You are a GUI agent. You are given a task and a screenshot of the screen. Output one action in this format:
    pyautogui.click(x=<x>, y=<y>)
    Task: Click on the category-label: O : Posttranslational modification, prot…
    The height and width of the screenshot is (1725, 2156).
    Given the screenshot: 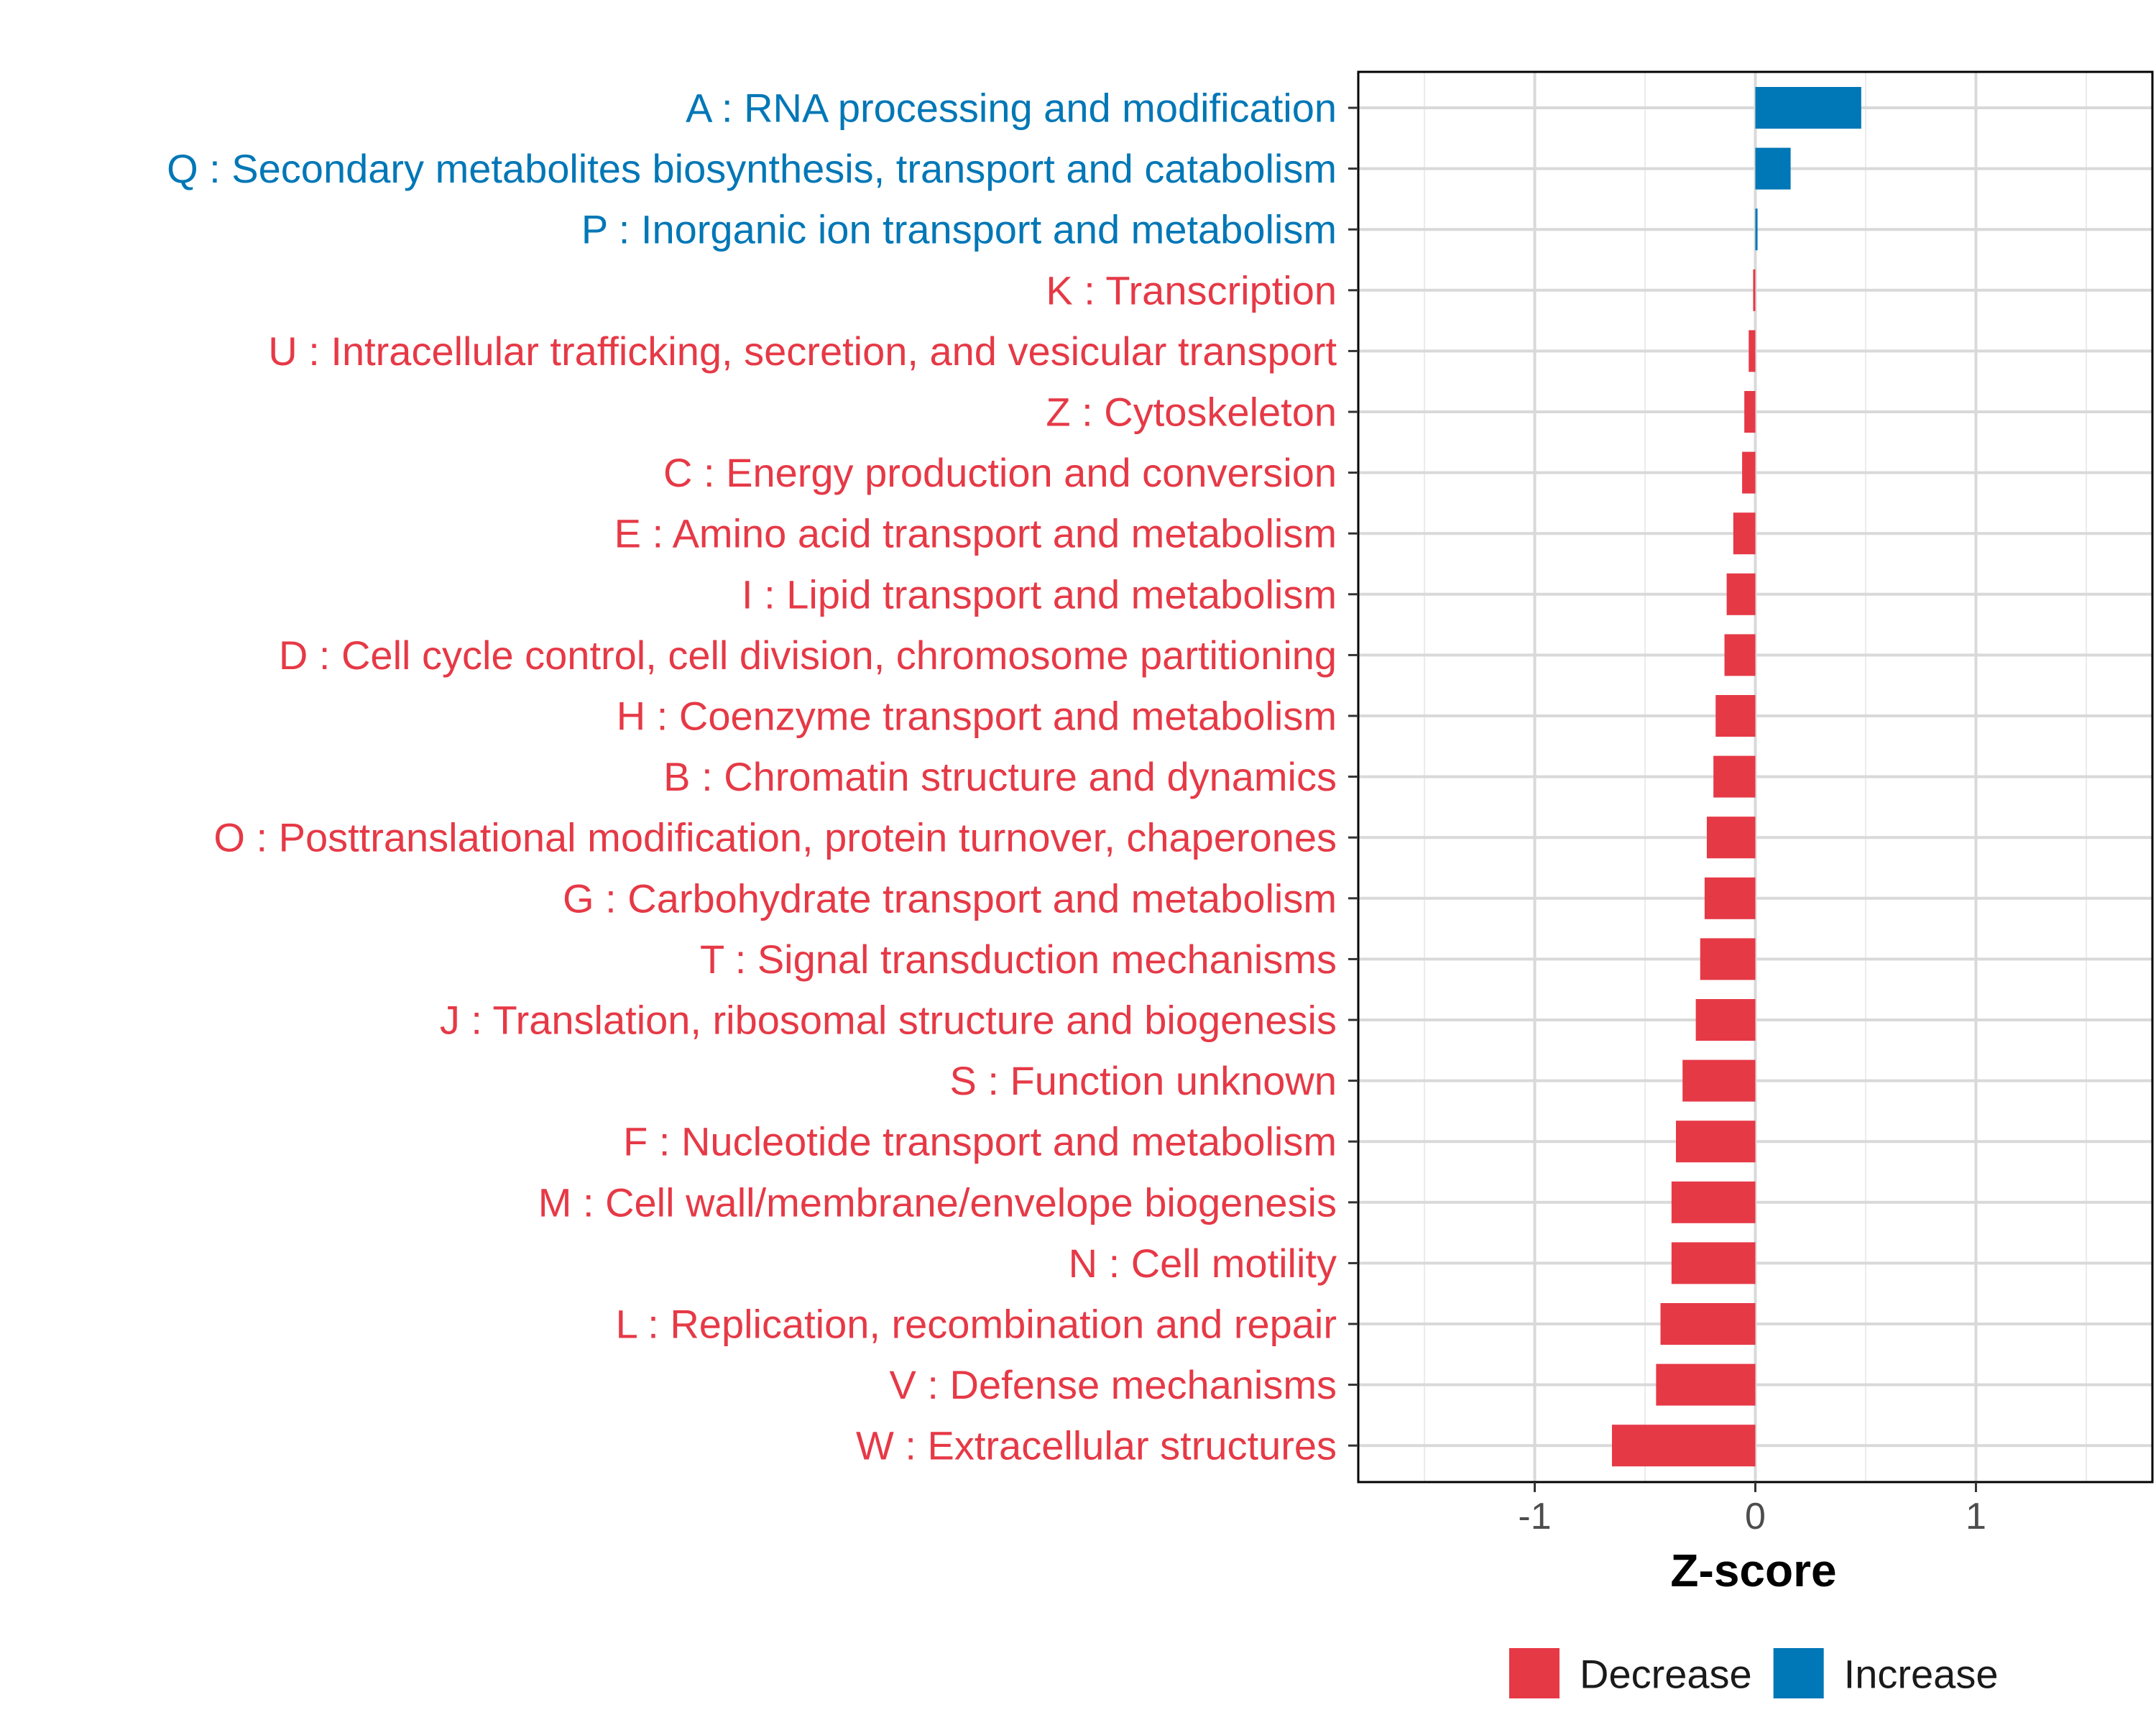 What is the action you would take?
    pyautogui.click(x=775, y=837)
    